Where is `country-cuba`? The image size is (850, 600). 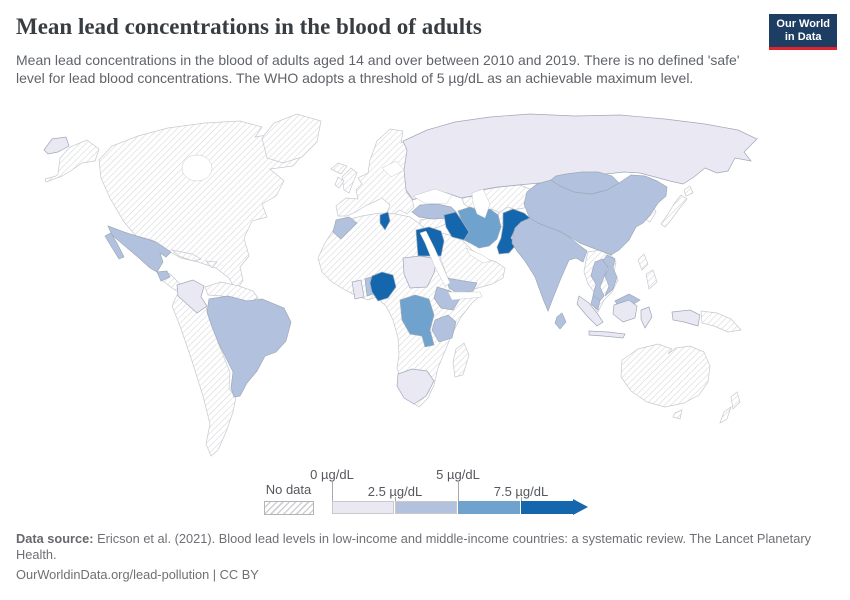
country-cuba is located at coordinates (186, 255).